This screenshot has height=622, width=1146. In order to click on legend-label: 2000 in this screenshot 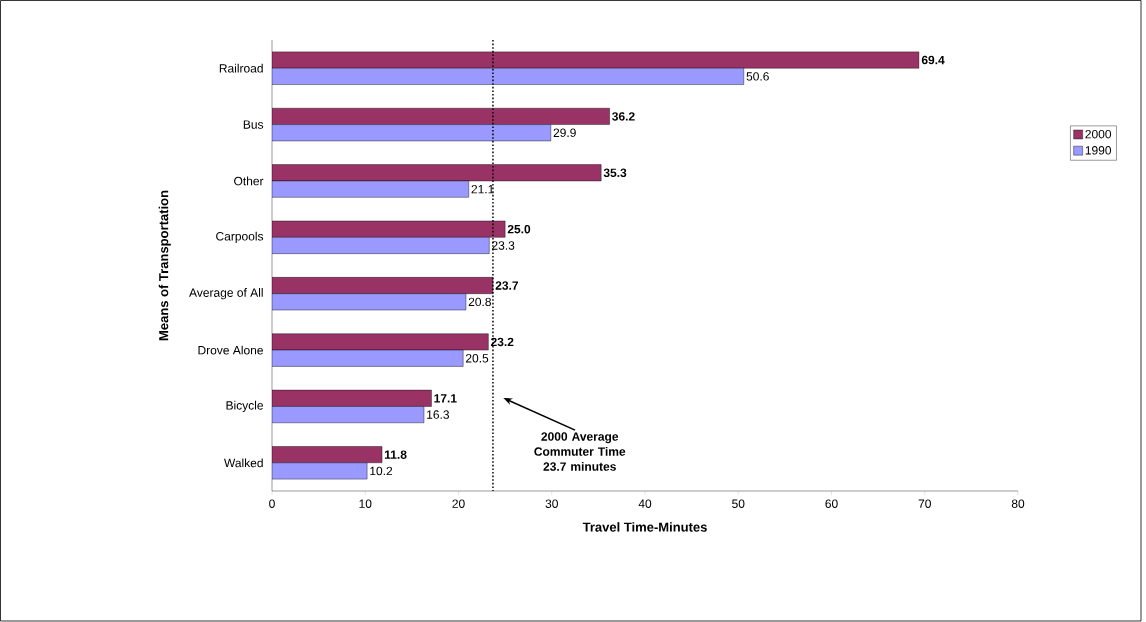, I will do `click(1098, 134)`.